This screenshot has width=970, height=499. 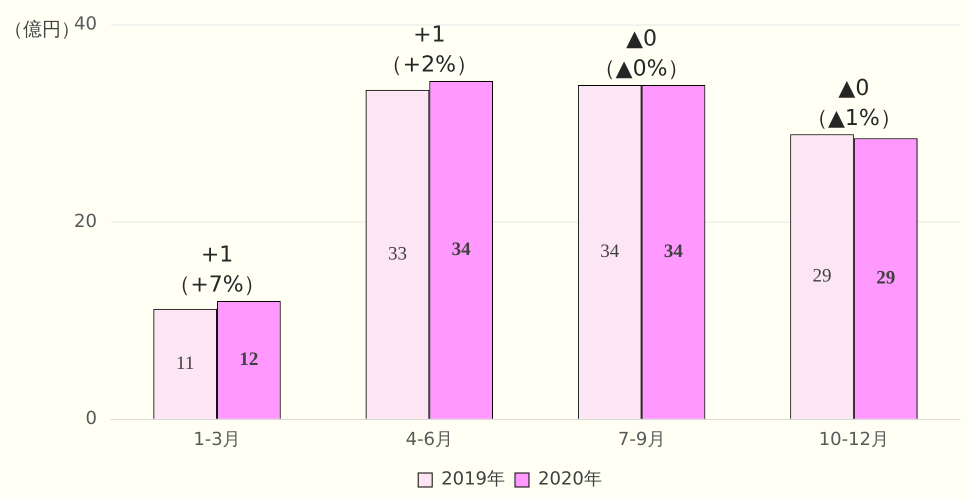 What do you see at coordinates (473, 479) in the screenshot?
I see `legend-label: 2019年` at bounding box center [473, 479].